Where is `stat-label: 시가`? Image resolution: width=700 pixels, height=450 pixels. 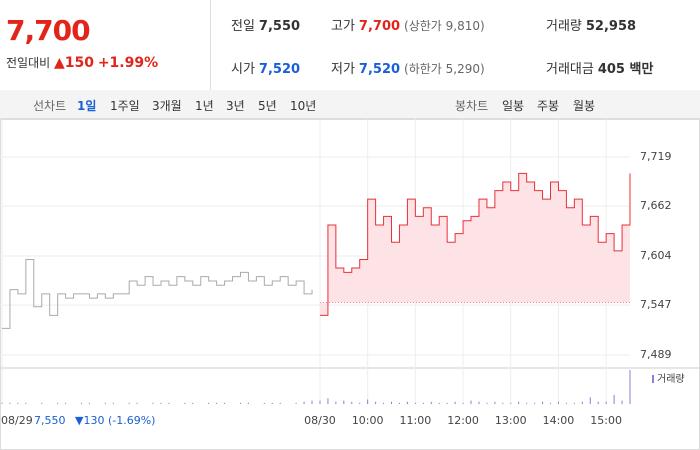 stat-label: 시가 is located at coordinates (243, 69).